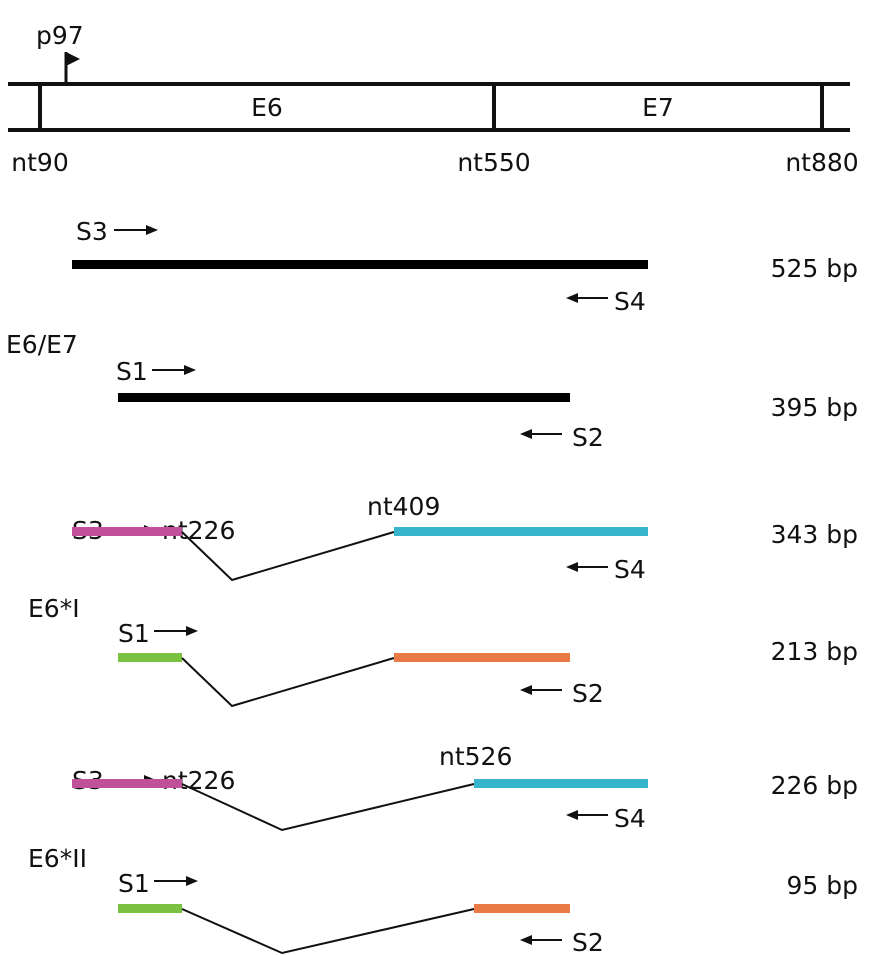 This screenshot has width=874, height=955. Describe the element at coordinates (443, 899) in the screenshot. I see `product-e6-star-ii-s1-s2: E6*II S1 S2 95 bp` at that location.